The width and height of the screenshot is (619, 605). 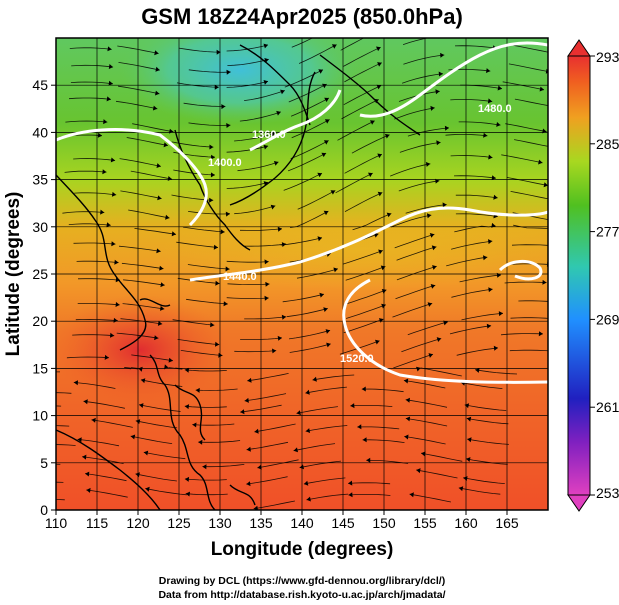 What do you see at coordinates (343, 523) in the screenshot?
I see `x-tick-label: 145` at bounding box center [343, 523].